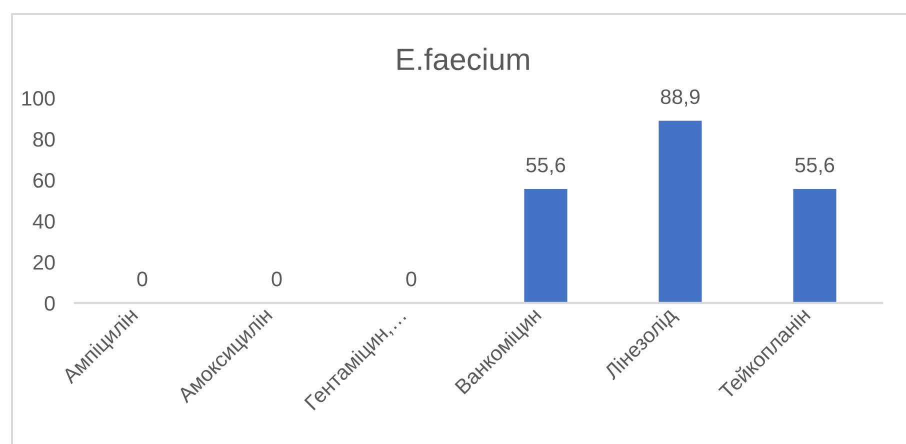 This screenshot has height=444, width=906. What do you see at coordinates (680, 98) in the screenshot?
I see `data-label: 88,9` at bounding box center [680, 98].